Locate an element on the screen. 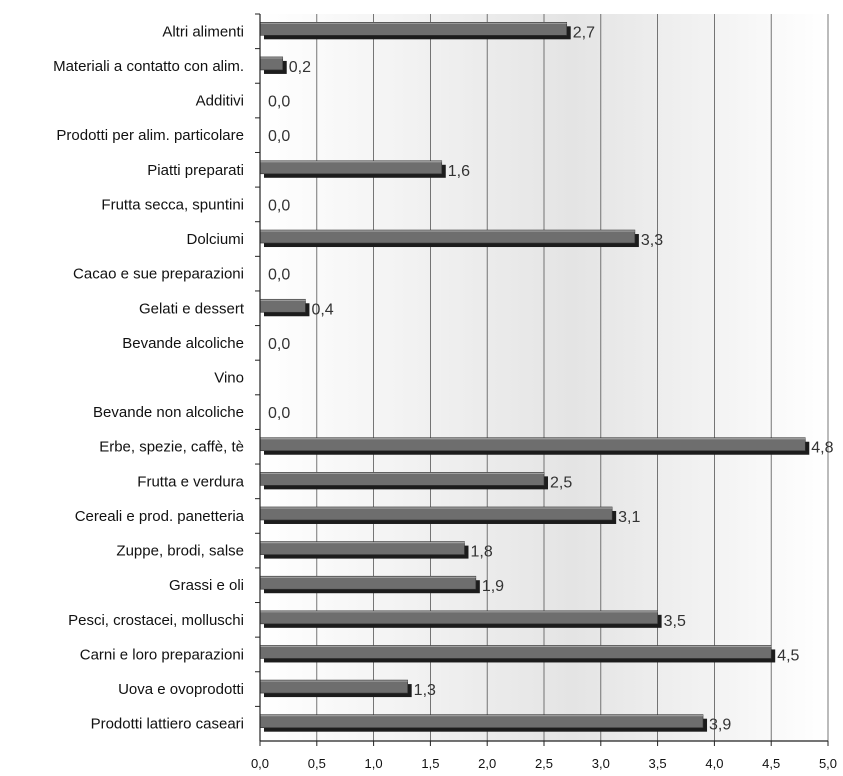 Image resolution: width=843 pixels, height=776 pixels. bar-value-label: 1,9 is located at coordinates (493, 586).